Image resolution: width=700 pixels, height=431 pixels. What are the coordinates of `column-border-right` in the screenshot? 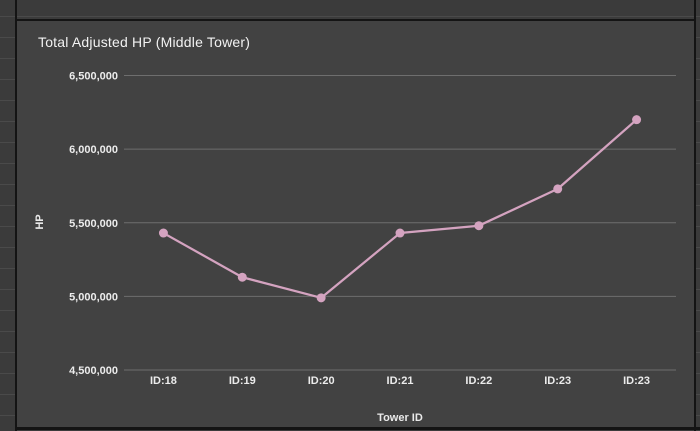 It's located at (695, 215).